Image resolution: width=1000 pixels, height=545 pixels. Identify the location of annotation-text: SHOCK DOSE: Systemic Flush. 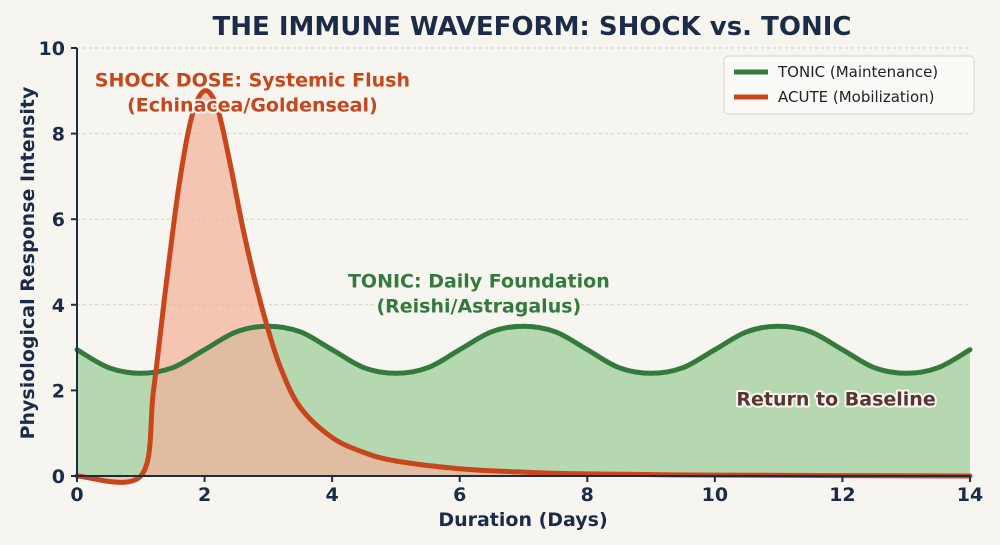
(252, 81).